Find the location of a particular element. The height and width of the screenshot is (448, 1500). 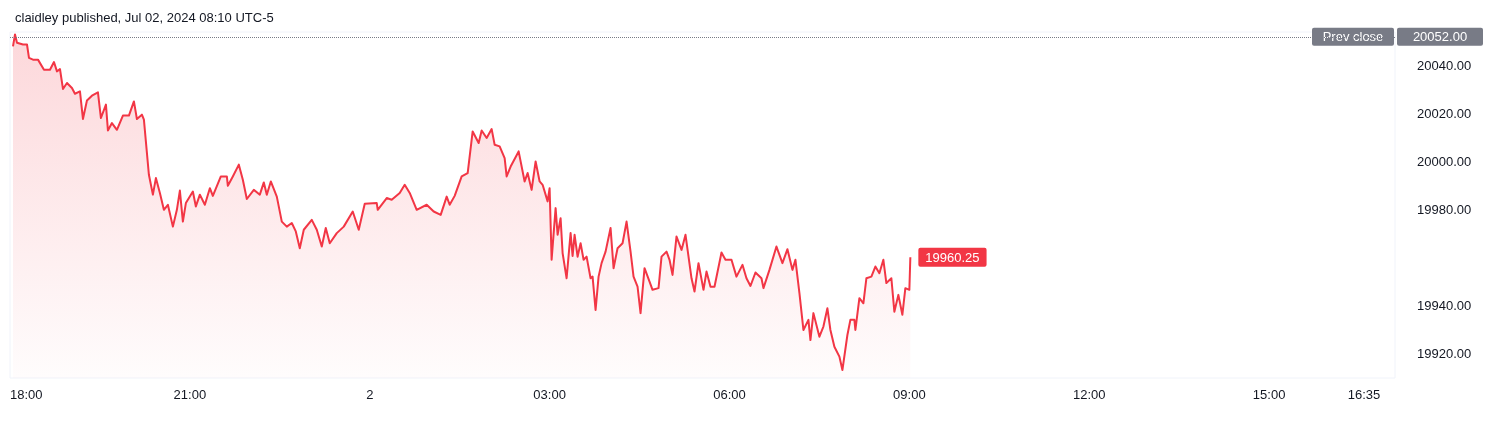

chart-title: claidley published, Jul 02, 2024 08:10 UTC-5 is located at coordinates (144, 17).